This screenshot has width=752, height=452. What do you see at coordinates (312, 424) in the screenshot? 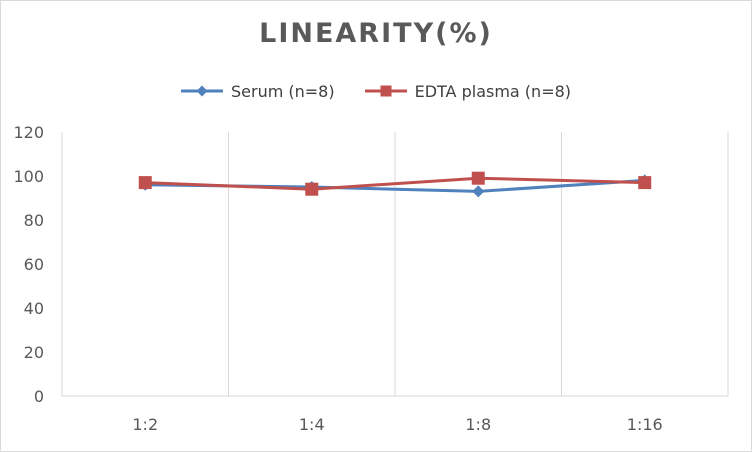
I see `x-tick-label: 1:4` at bounding box center [312, 424].